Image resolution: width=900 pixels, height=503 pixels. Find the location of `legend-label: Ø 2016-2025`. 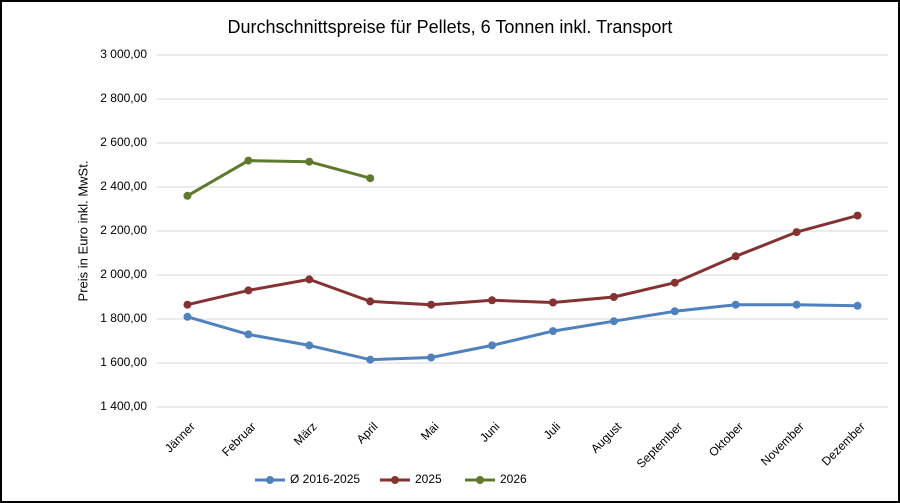

legend-label: Ø 2016-2025 is located at coordinates (325, 479).